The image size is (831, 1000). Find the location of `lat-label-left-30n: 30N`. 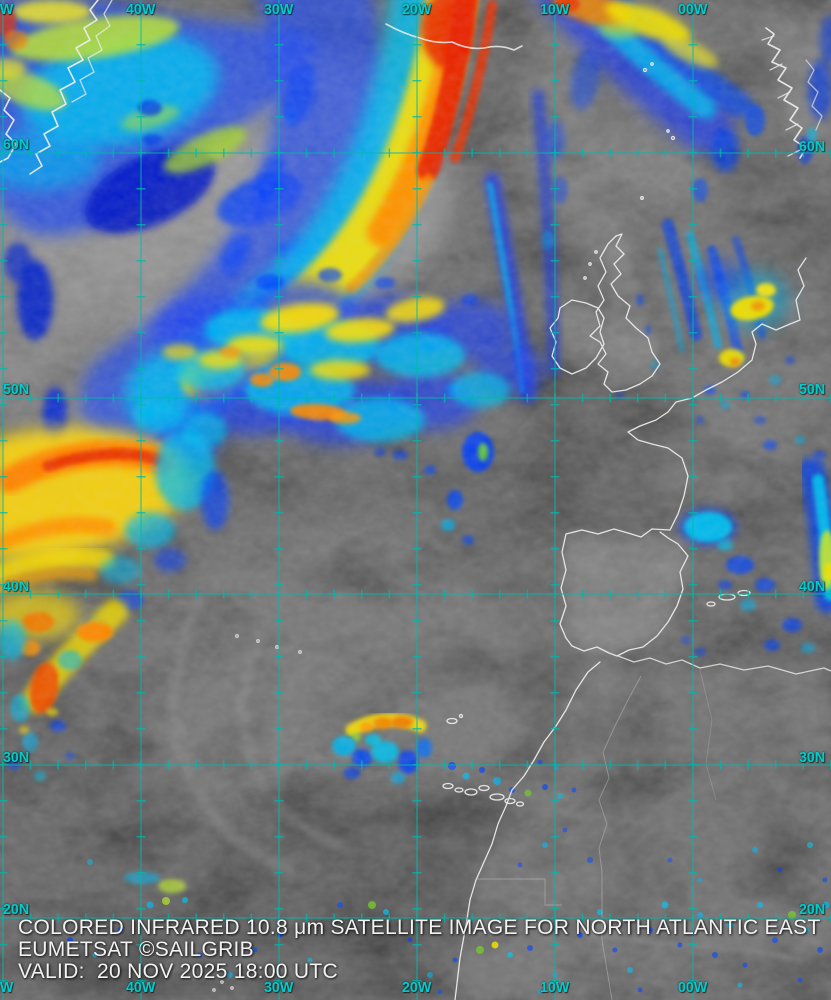

lat-label-left-30n: 30N is located at coordinates (16, 757).